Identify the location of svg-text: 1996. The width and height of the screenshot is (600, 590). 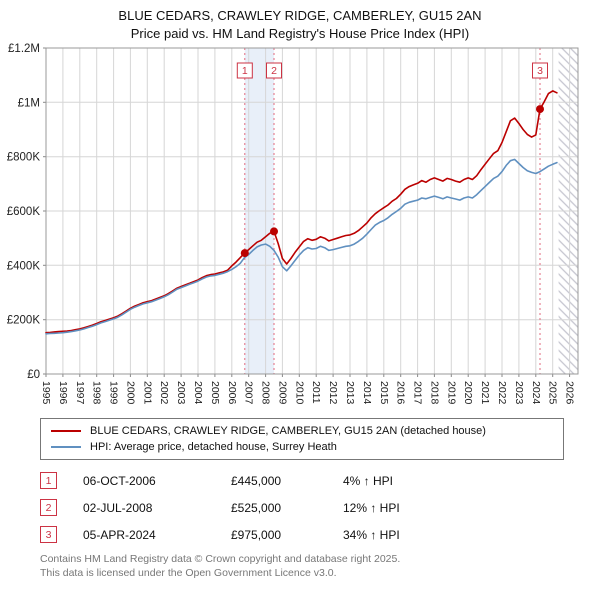
(63, 393).